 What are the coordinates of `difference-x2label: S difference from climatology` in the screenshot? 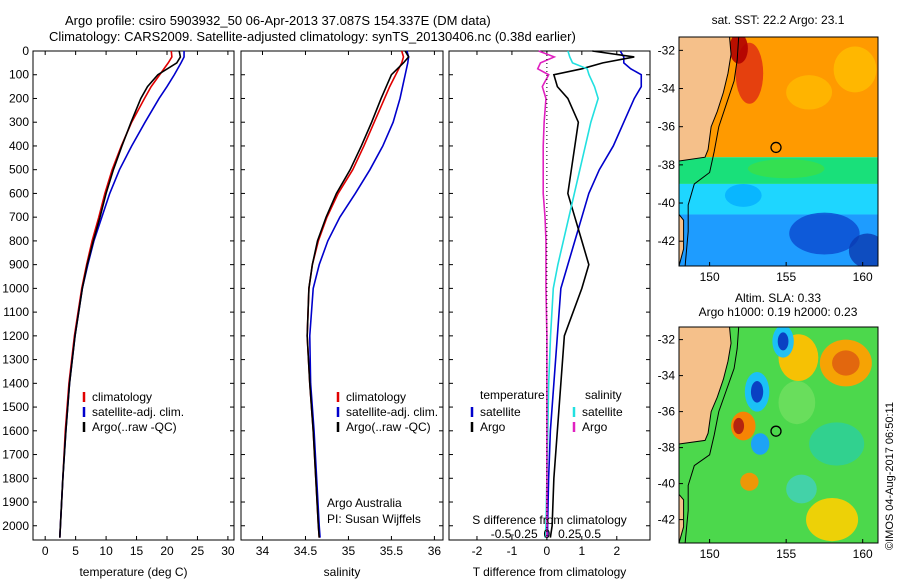 It's located at (549, 520).